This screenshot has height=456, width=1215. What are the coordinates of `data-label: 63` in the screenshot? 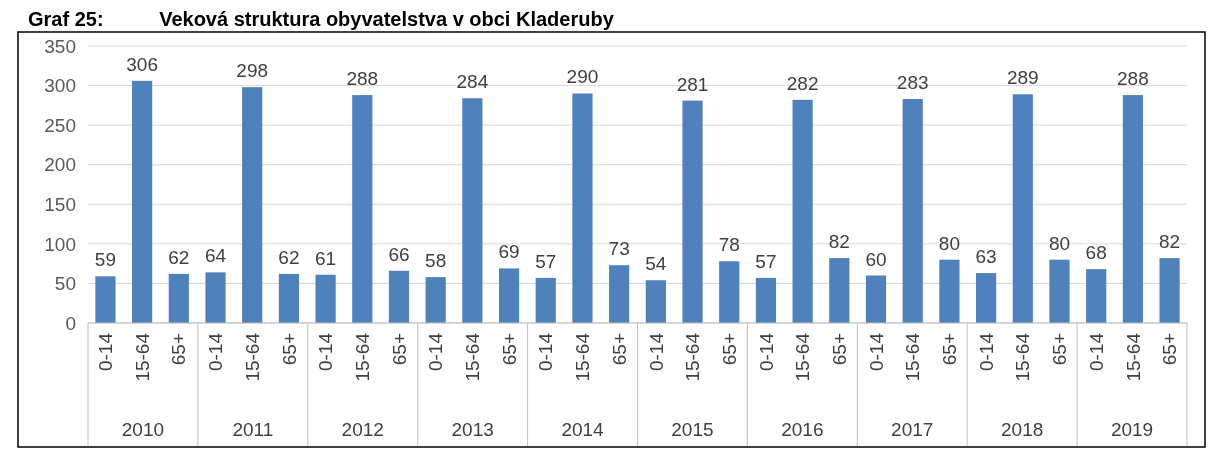 It's located at (986, 257).